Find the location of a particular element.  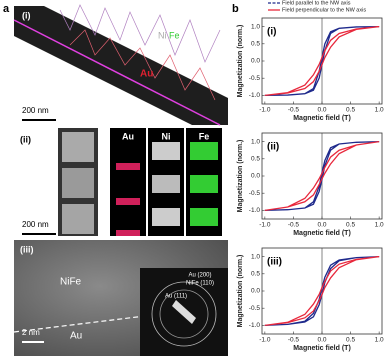

map-label: Ni is located at coordinates (166, 136).